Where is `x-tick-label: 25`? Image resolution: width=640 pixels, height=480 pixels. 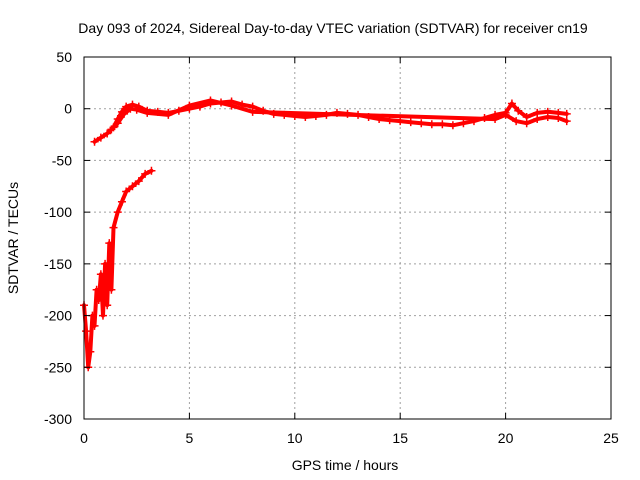
x-tick-label: 25 is located at coordinates (611, 438).